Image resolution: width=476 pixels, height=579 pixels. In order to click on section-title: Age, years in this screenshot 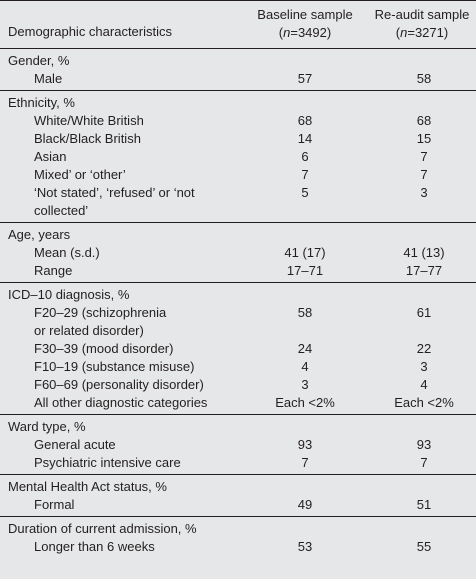, I will do `click(238, 235)`.